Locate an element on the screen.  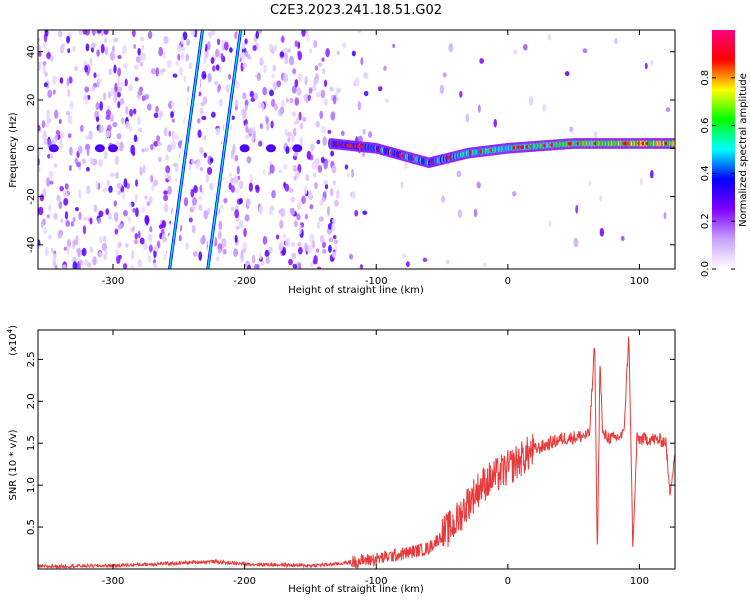
y-tick-label: 2.5 is located at coordinates (31, 359).